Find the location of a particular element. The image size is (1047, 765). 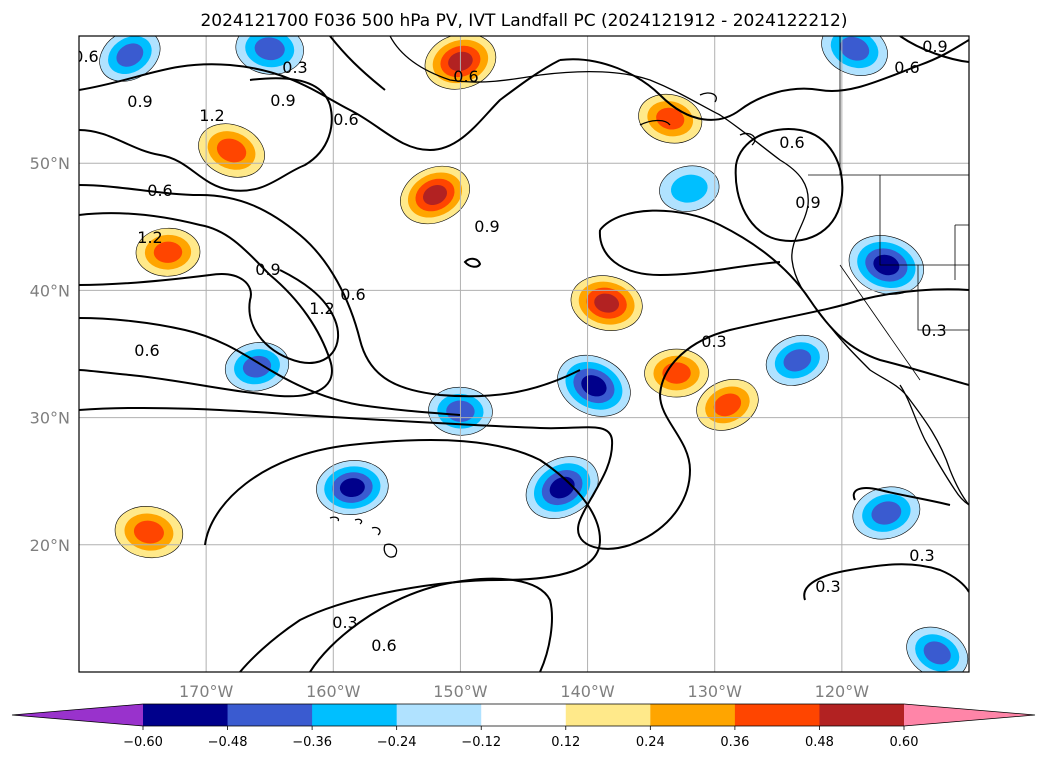

colorbar-tick-label: −0.60 is located at coordinates (143, 742).